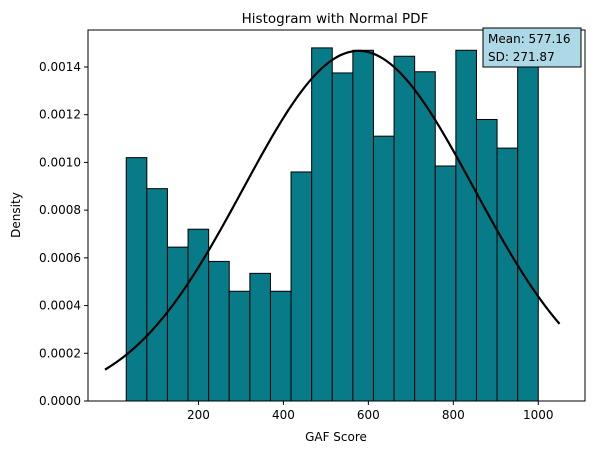 The width and height of the screenshot is (598, 458). I want to click on y-axis-label: Density, so click(16, 215).